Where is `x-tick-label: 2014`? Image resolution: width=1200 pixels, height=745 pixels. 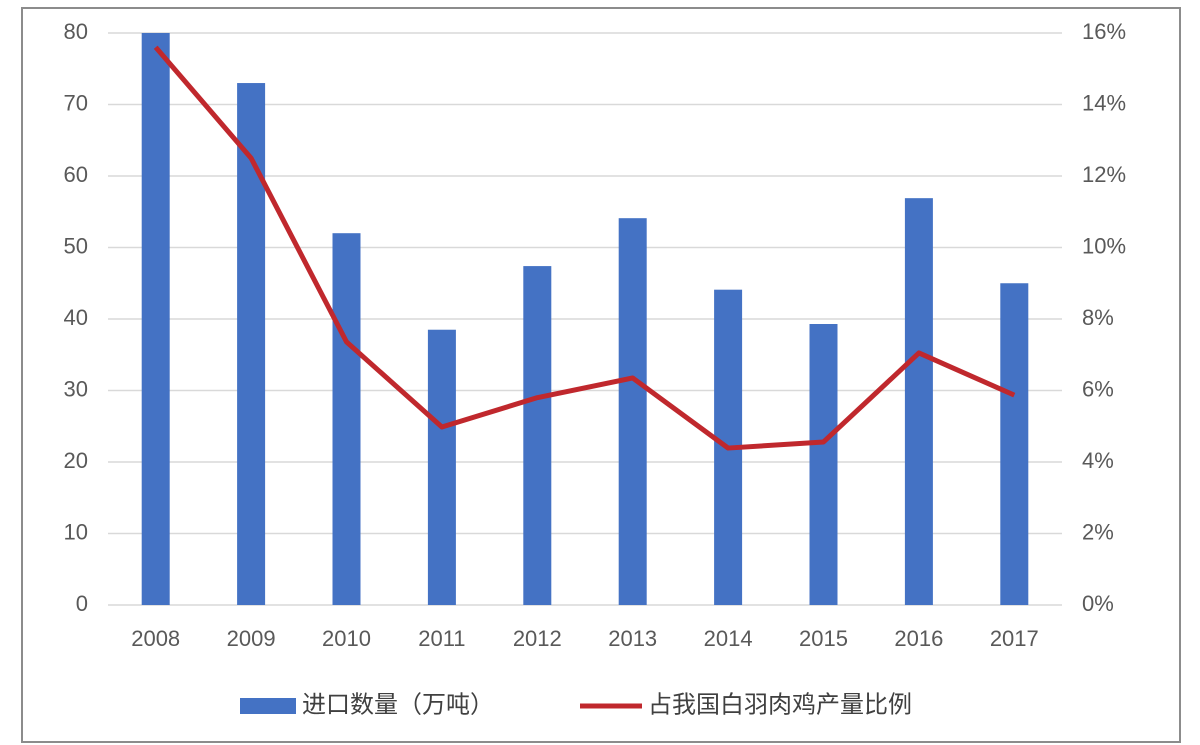
x-tick-label: 2014 is located at coordinates (728, 638).